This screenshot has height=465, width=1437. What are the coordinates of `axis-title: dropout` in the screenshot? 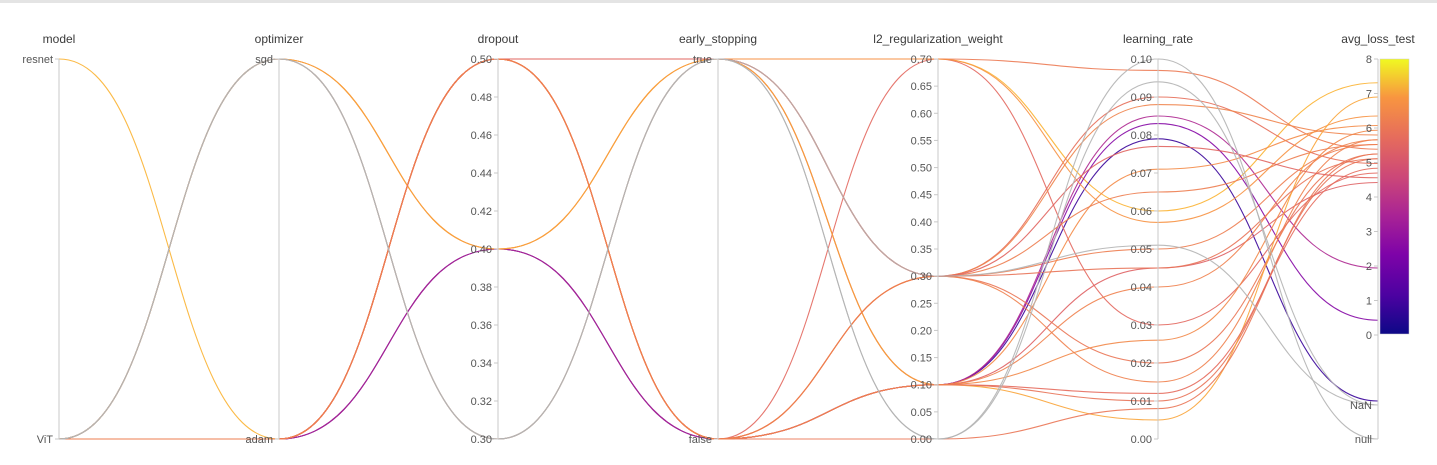 It's located at (498, 39).